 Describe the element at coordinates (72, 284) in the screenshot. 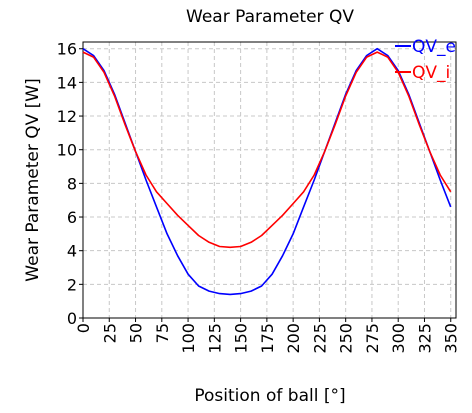

I see `y-tick-label: 2` at that location.